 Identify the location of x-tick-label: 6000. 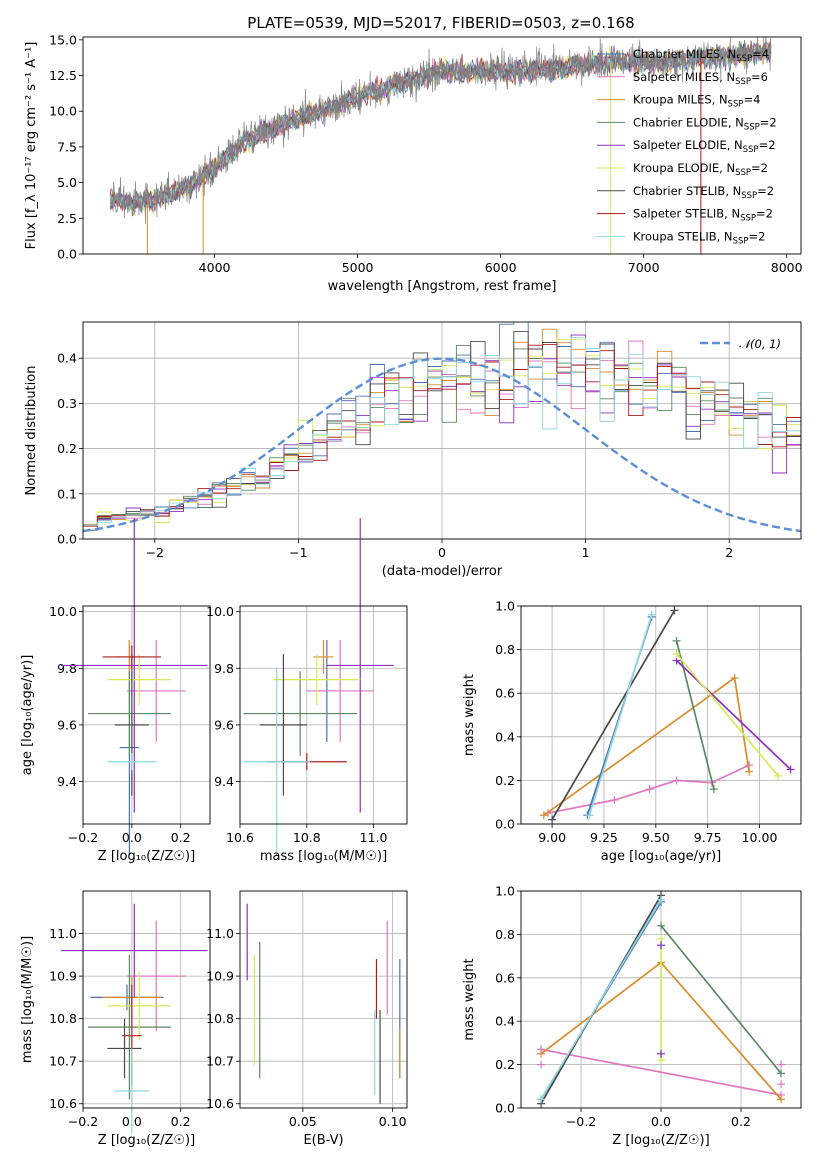
(501, 267).